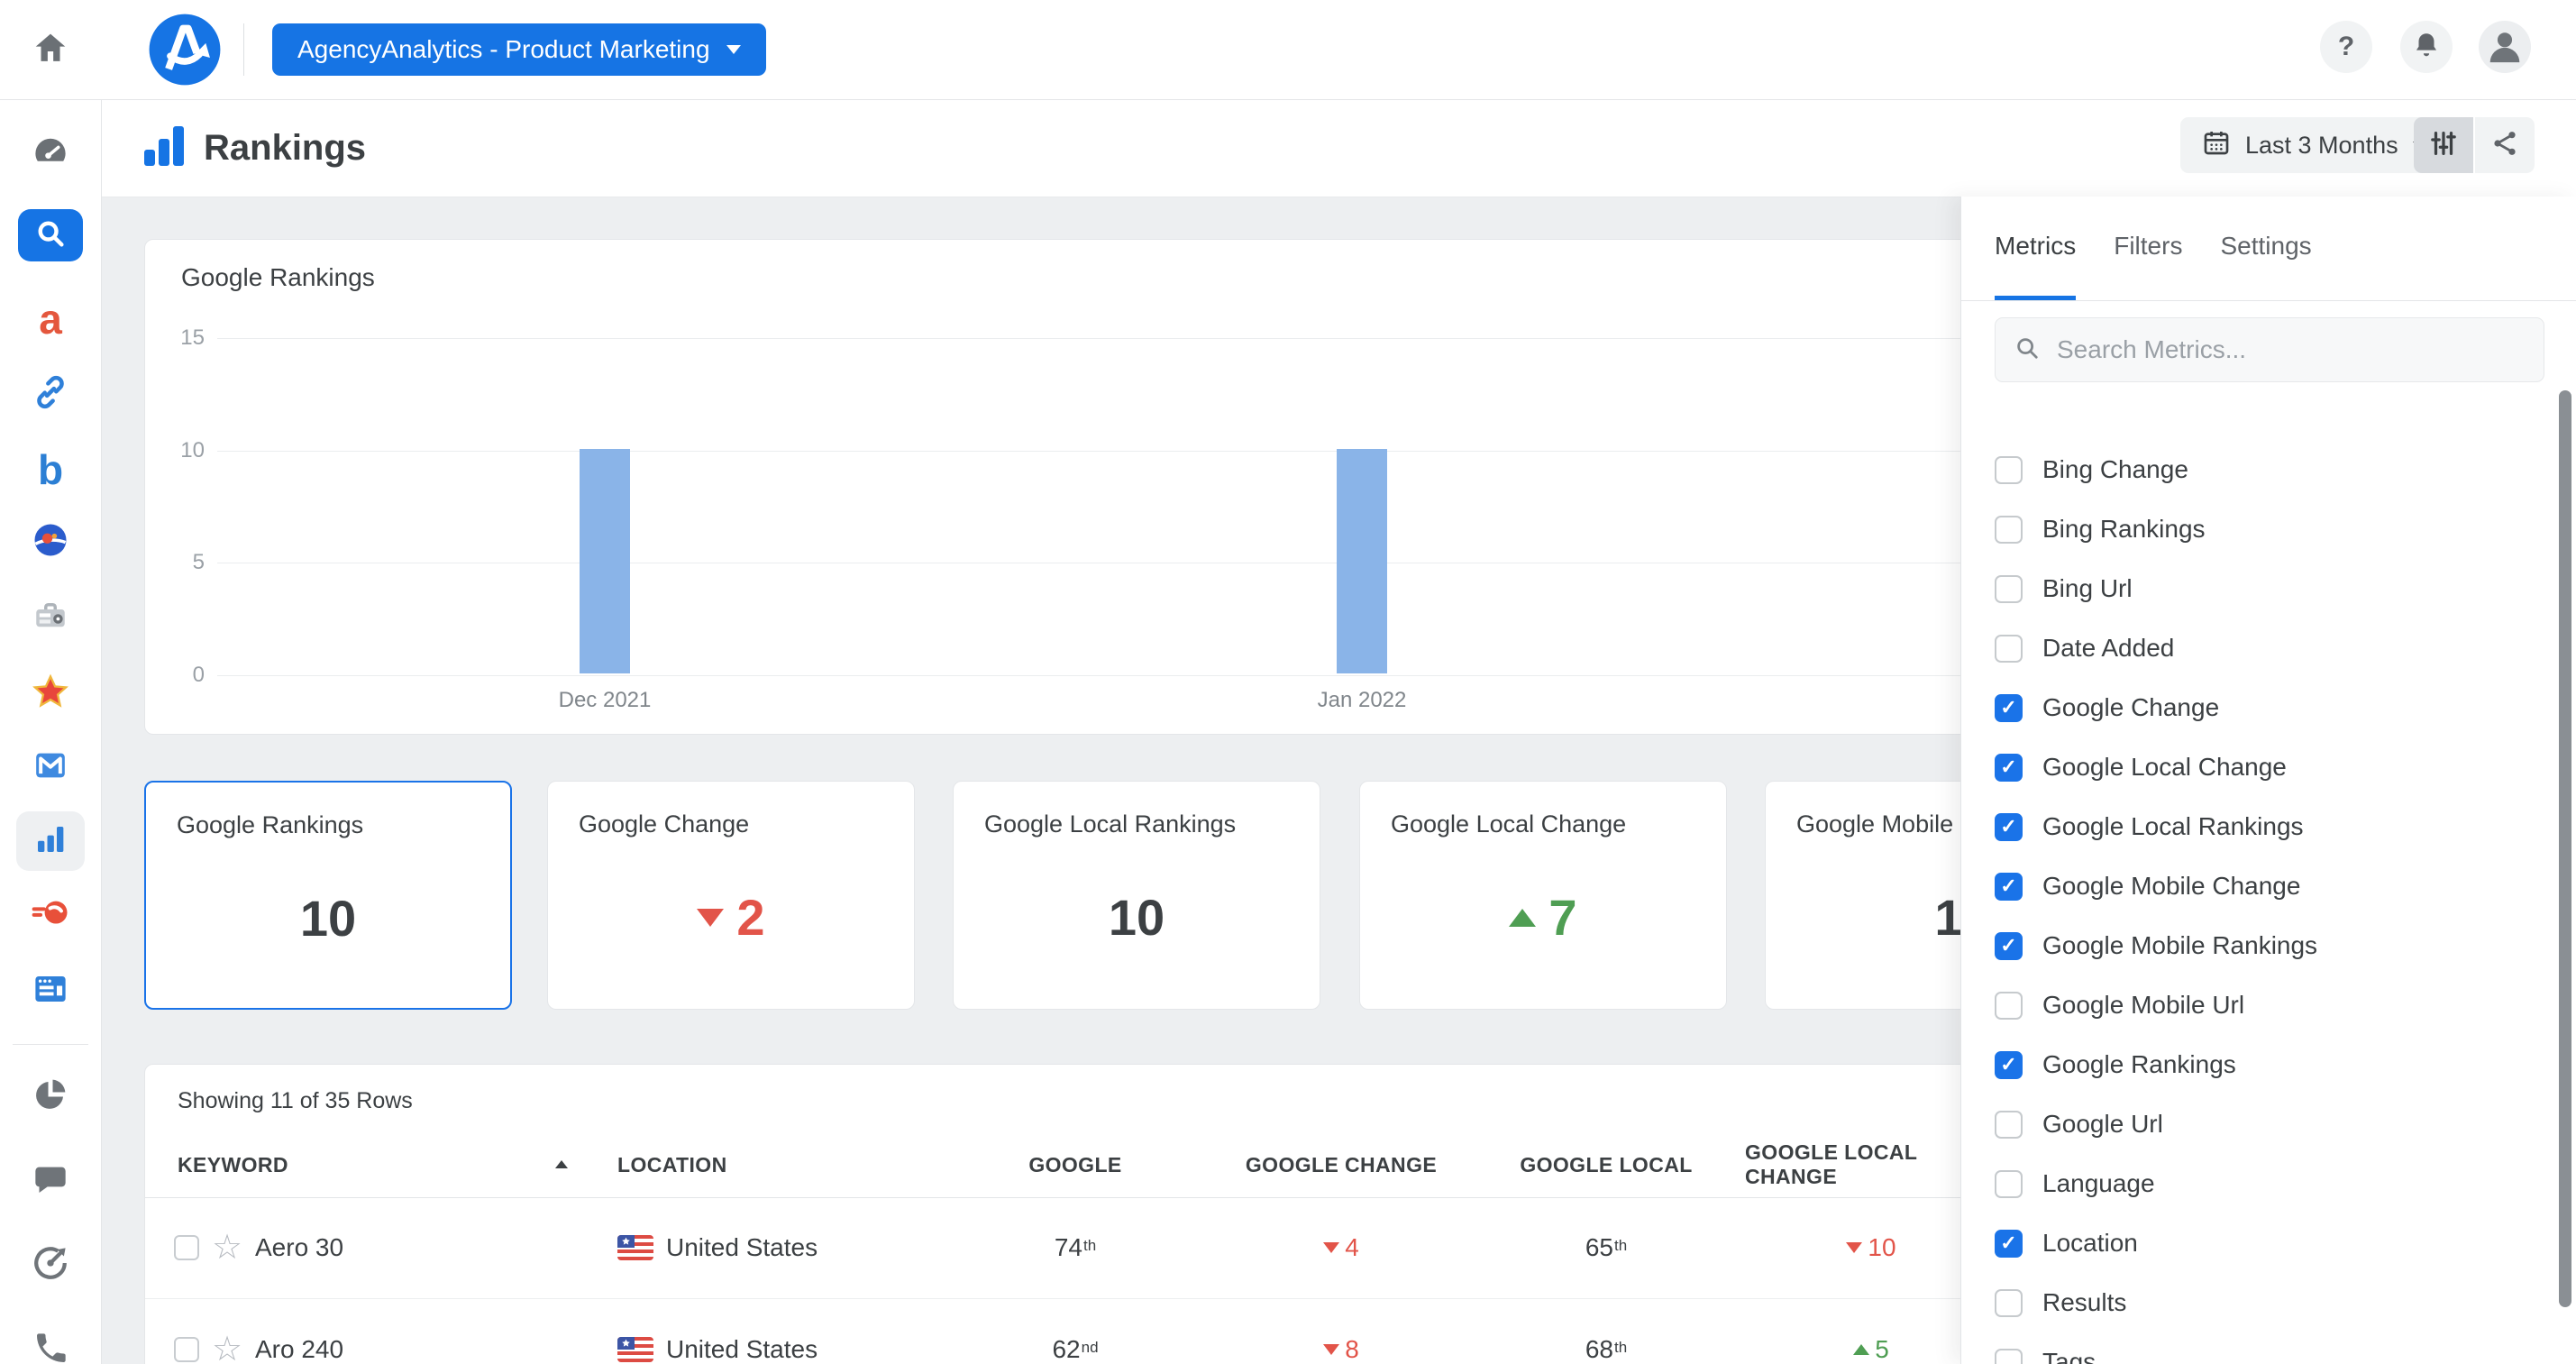 The height and width of the screenshot is (1364, 2576). I want to click on summary-card-google-local-change: Google Local Change 7, so click(1543, 895).